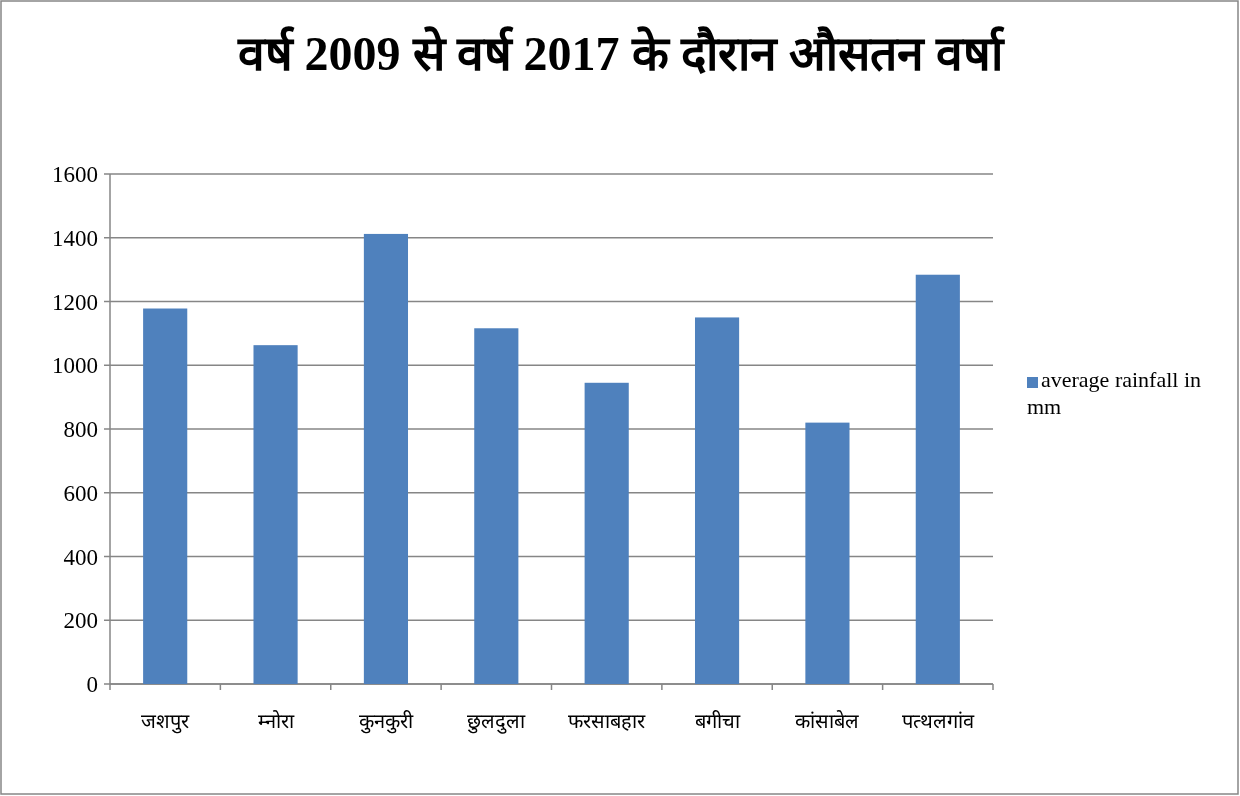  Describe the element at coordinates (75, 238) in the screenshot. I see `y-tick-label: 1400` at that location.